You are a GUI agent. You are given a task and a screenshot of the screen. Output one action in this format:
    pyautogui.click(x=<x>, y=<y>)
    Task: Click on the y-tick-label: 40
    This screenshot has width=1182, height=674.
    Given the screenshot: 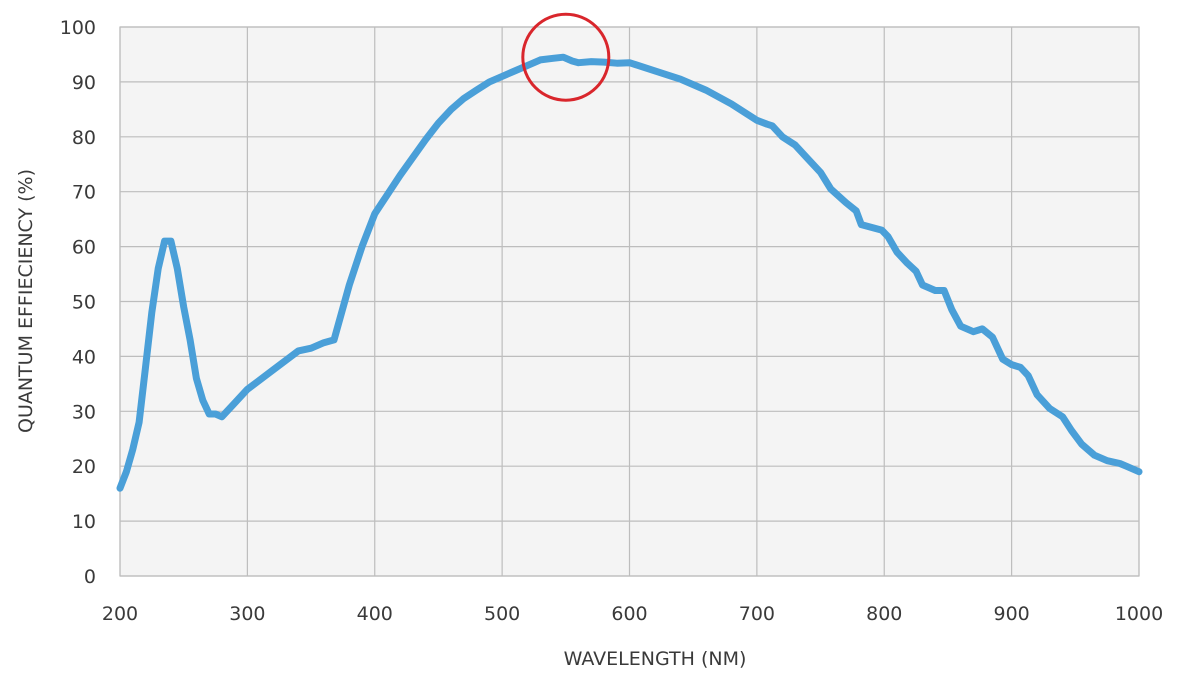 What is the action you would take?
    pyautogui.click(x=84, y=357)
    